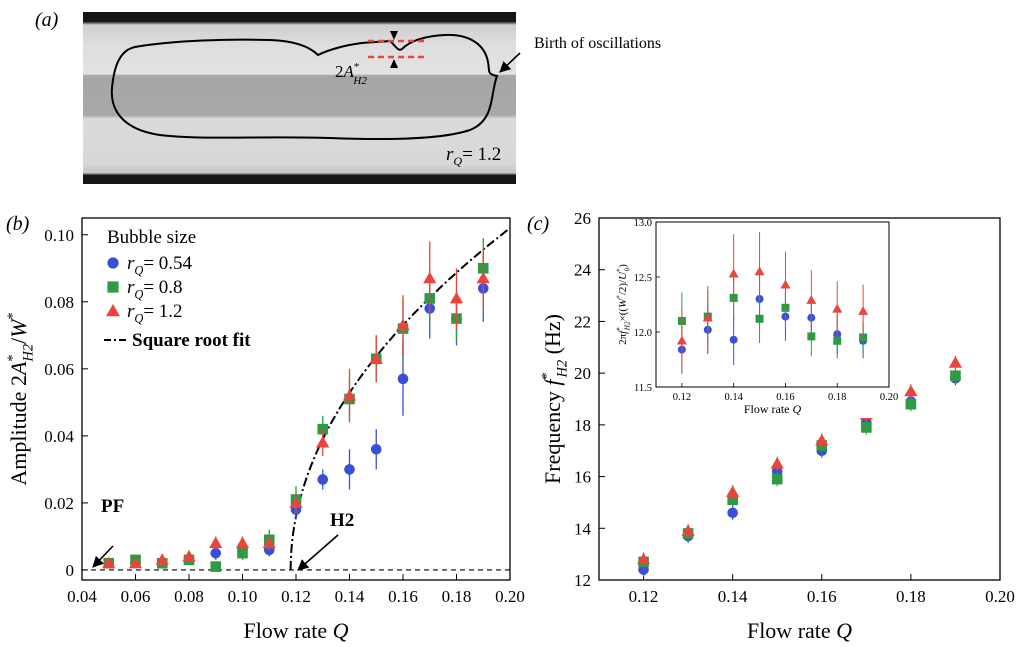 Image resolution: width=1023 pixels, height=647 pixels. I want to click on y-tick-label: 0.08, so click(59, 302).